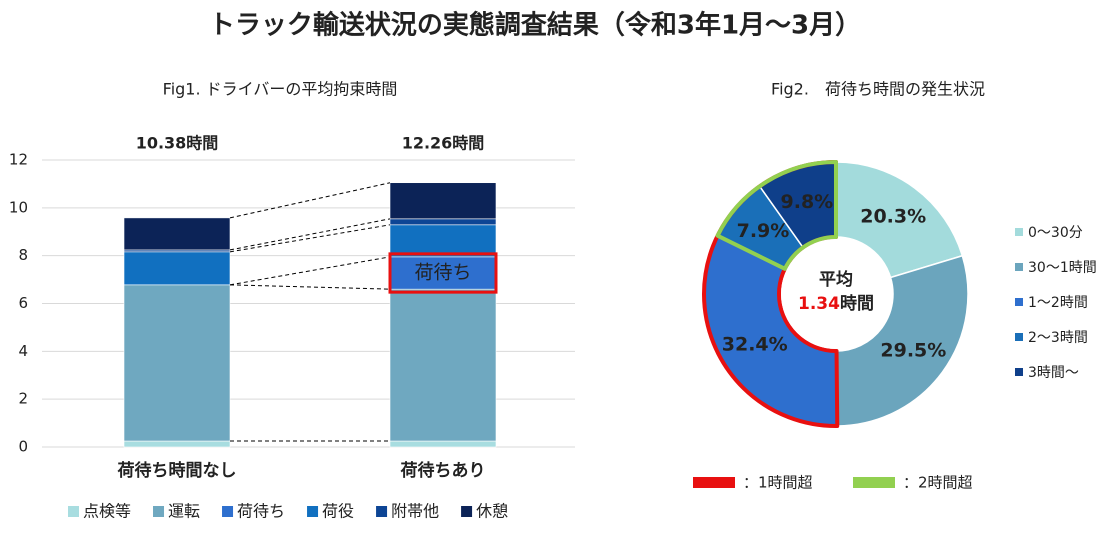 This screenshot has height=533, width=1120. What do you see at coordinates (807, 202) in the screenshot?
I see `data-label: 9.8%` at bounding box center [807, 202].